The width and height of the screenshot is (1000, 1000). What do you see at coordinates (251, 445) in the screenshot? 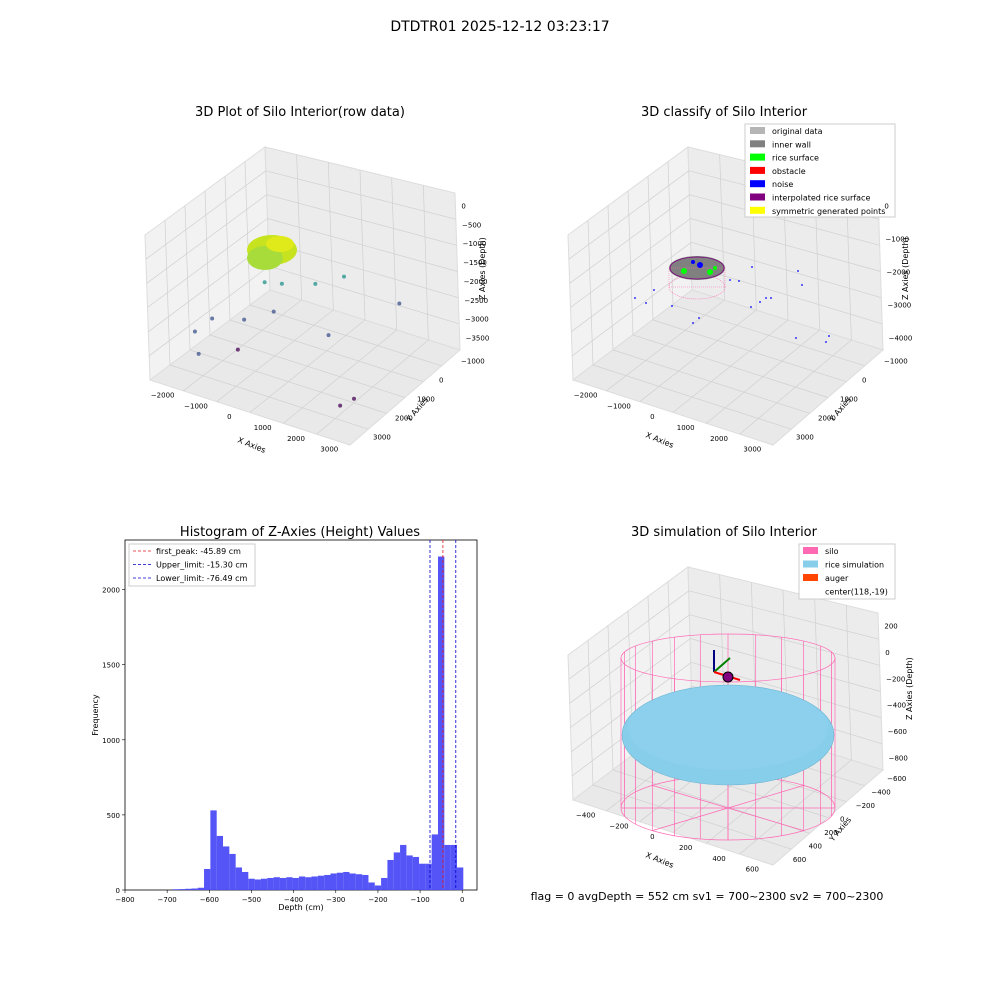
I see `raw-3d-xlabel: X Axies` at bounding box center [251, 445].